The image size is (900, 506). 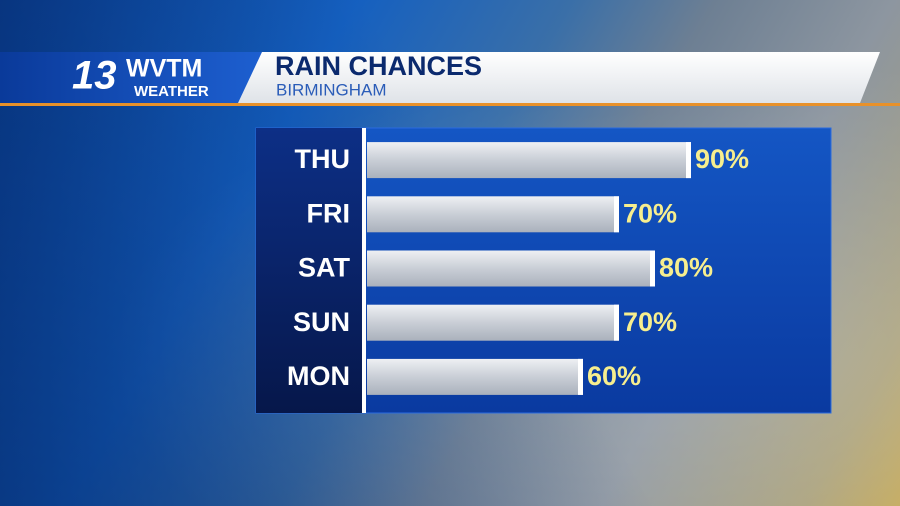 I want to click on value-label: 90%, so click(x=722, y=159).